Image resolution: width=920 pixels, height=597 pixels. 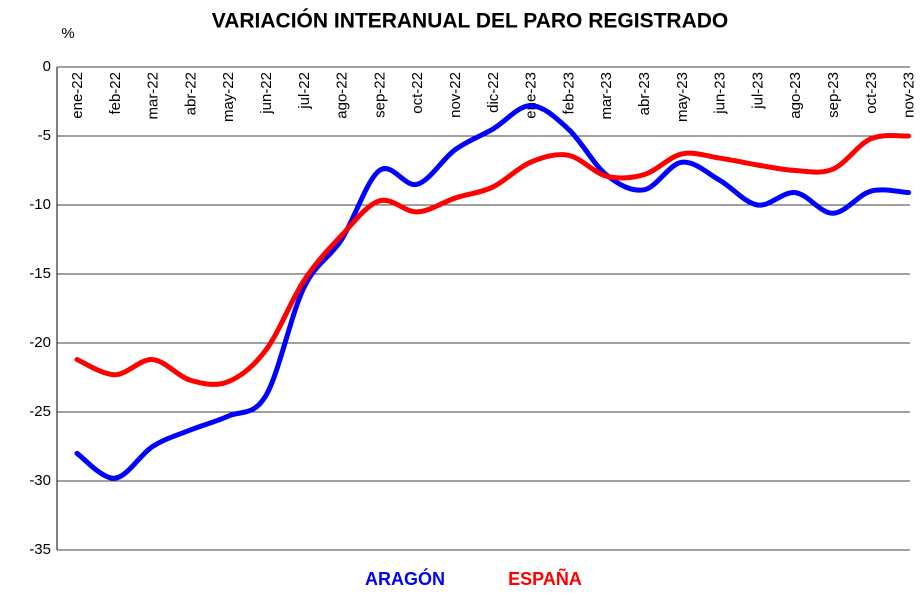 What do you see at coordinates (190, 93) in the screenshot?
I see `x-tick-label: abr-22` at bounding box center [190, 93].